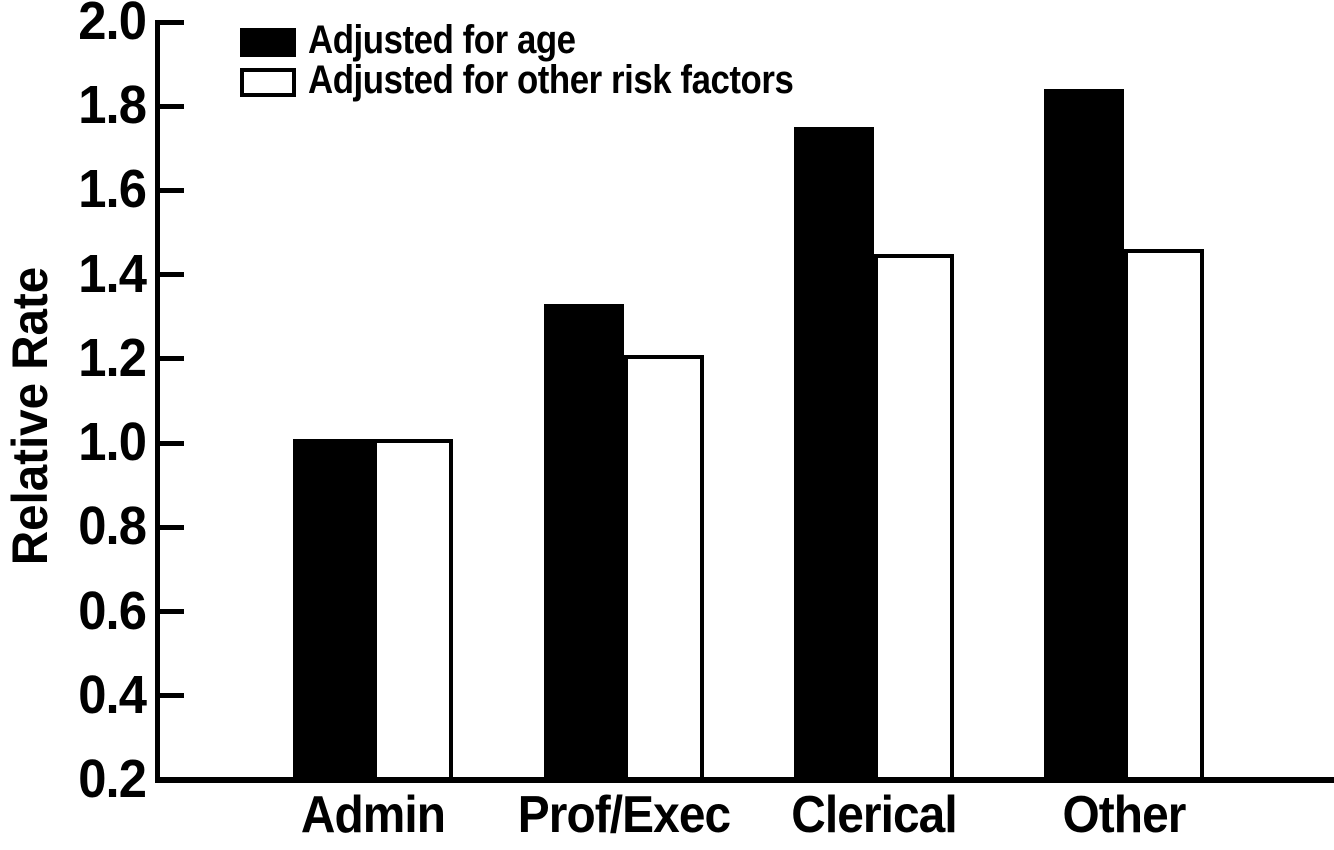  I want to click on x-label-other: Other, so click(1124, 815).